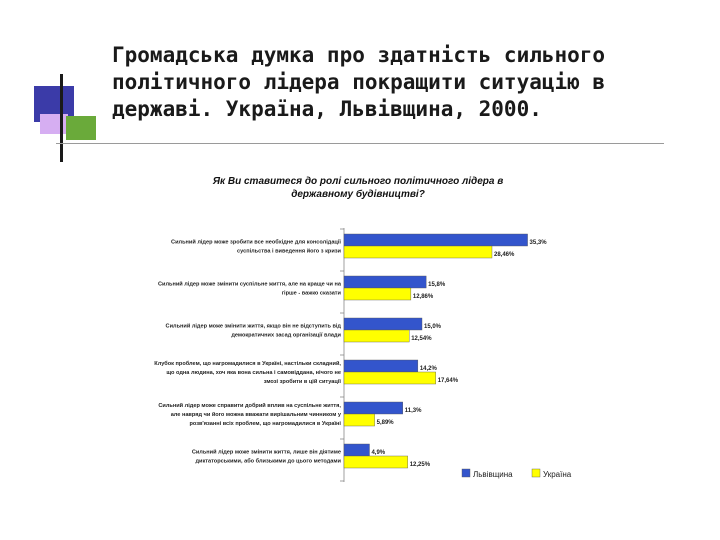 This screenshot has height=540, width=720. What do you see at coordinates (378, 453) in the screenshot?
I see `value-label: 4,9%` at bounding box center [378, 453].